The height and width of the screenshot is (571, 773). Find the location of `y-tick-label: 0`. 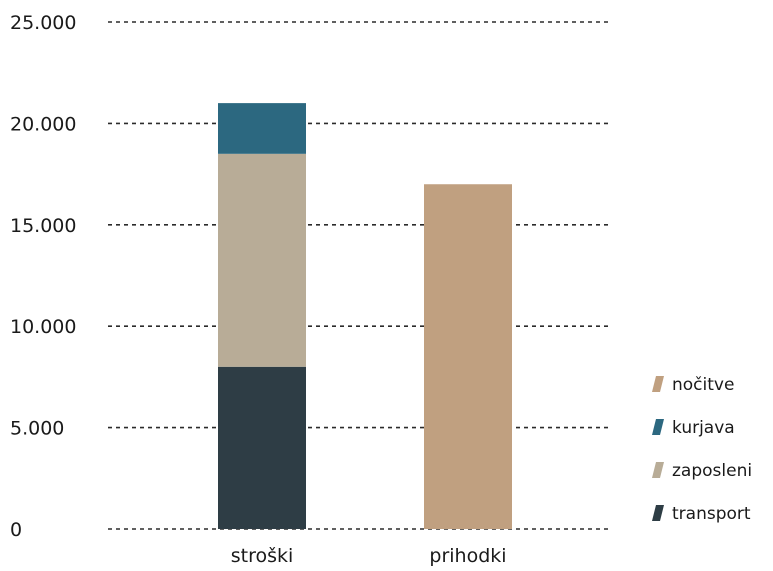

y-tick-label: 0 is located at coordinates (16, 530).